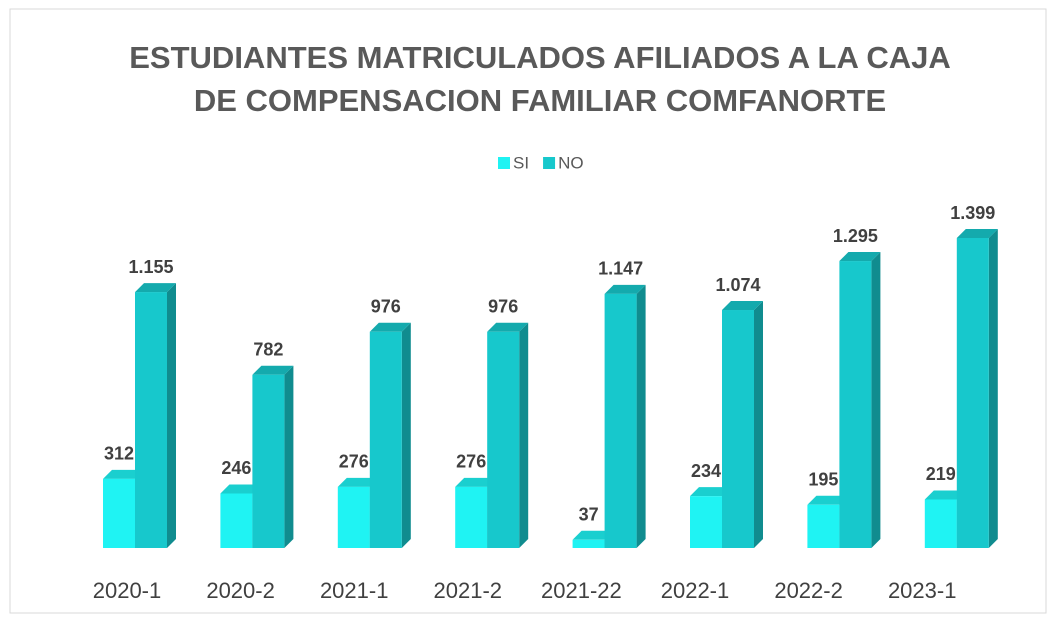 Image resolution: width=1057 pixels, height=623 pixels. What do you see at coordinates (240, 590) in the screenshot?
I see `x-tick-label: 2020-2` at bounding box center [240, 590].